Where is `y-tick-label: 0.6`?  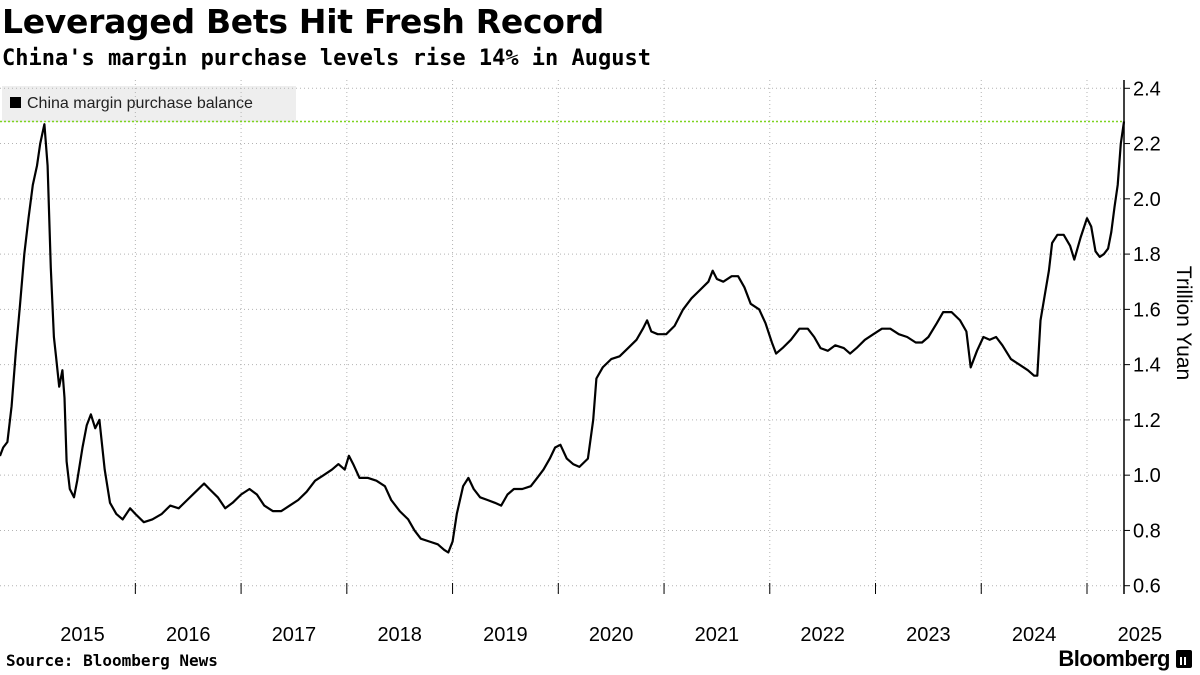 y-tick-label: 0.6 is located at coordinates (1147, 587).